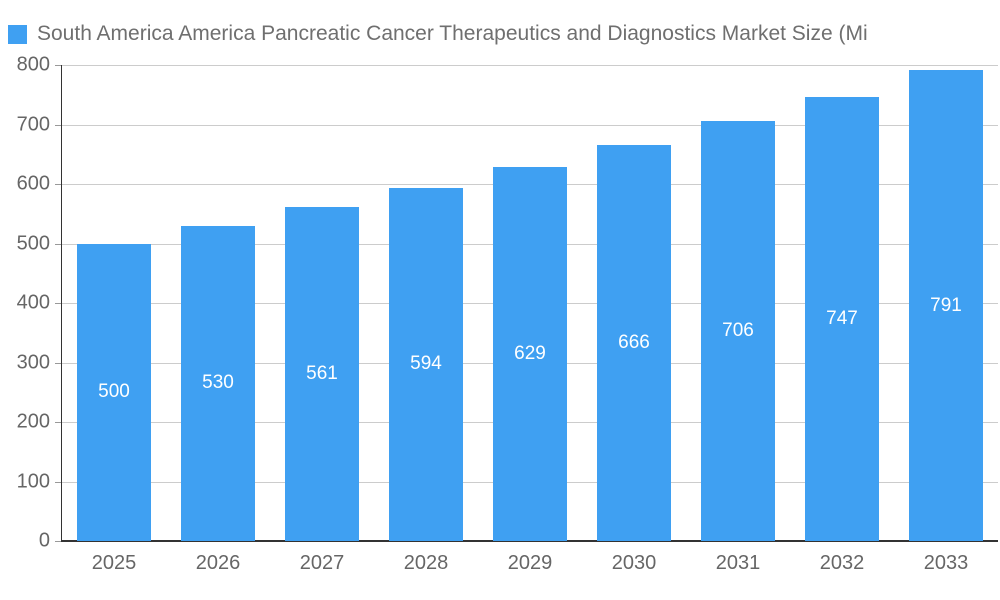  I want to click on bar-2028, so click(426, 364).